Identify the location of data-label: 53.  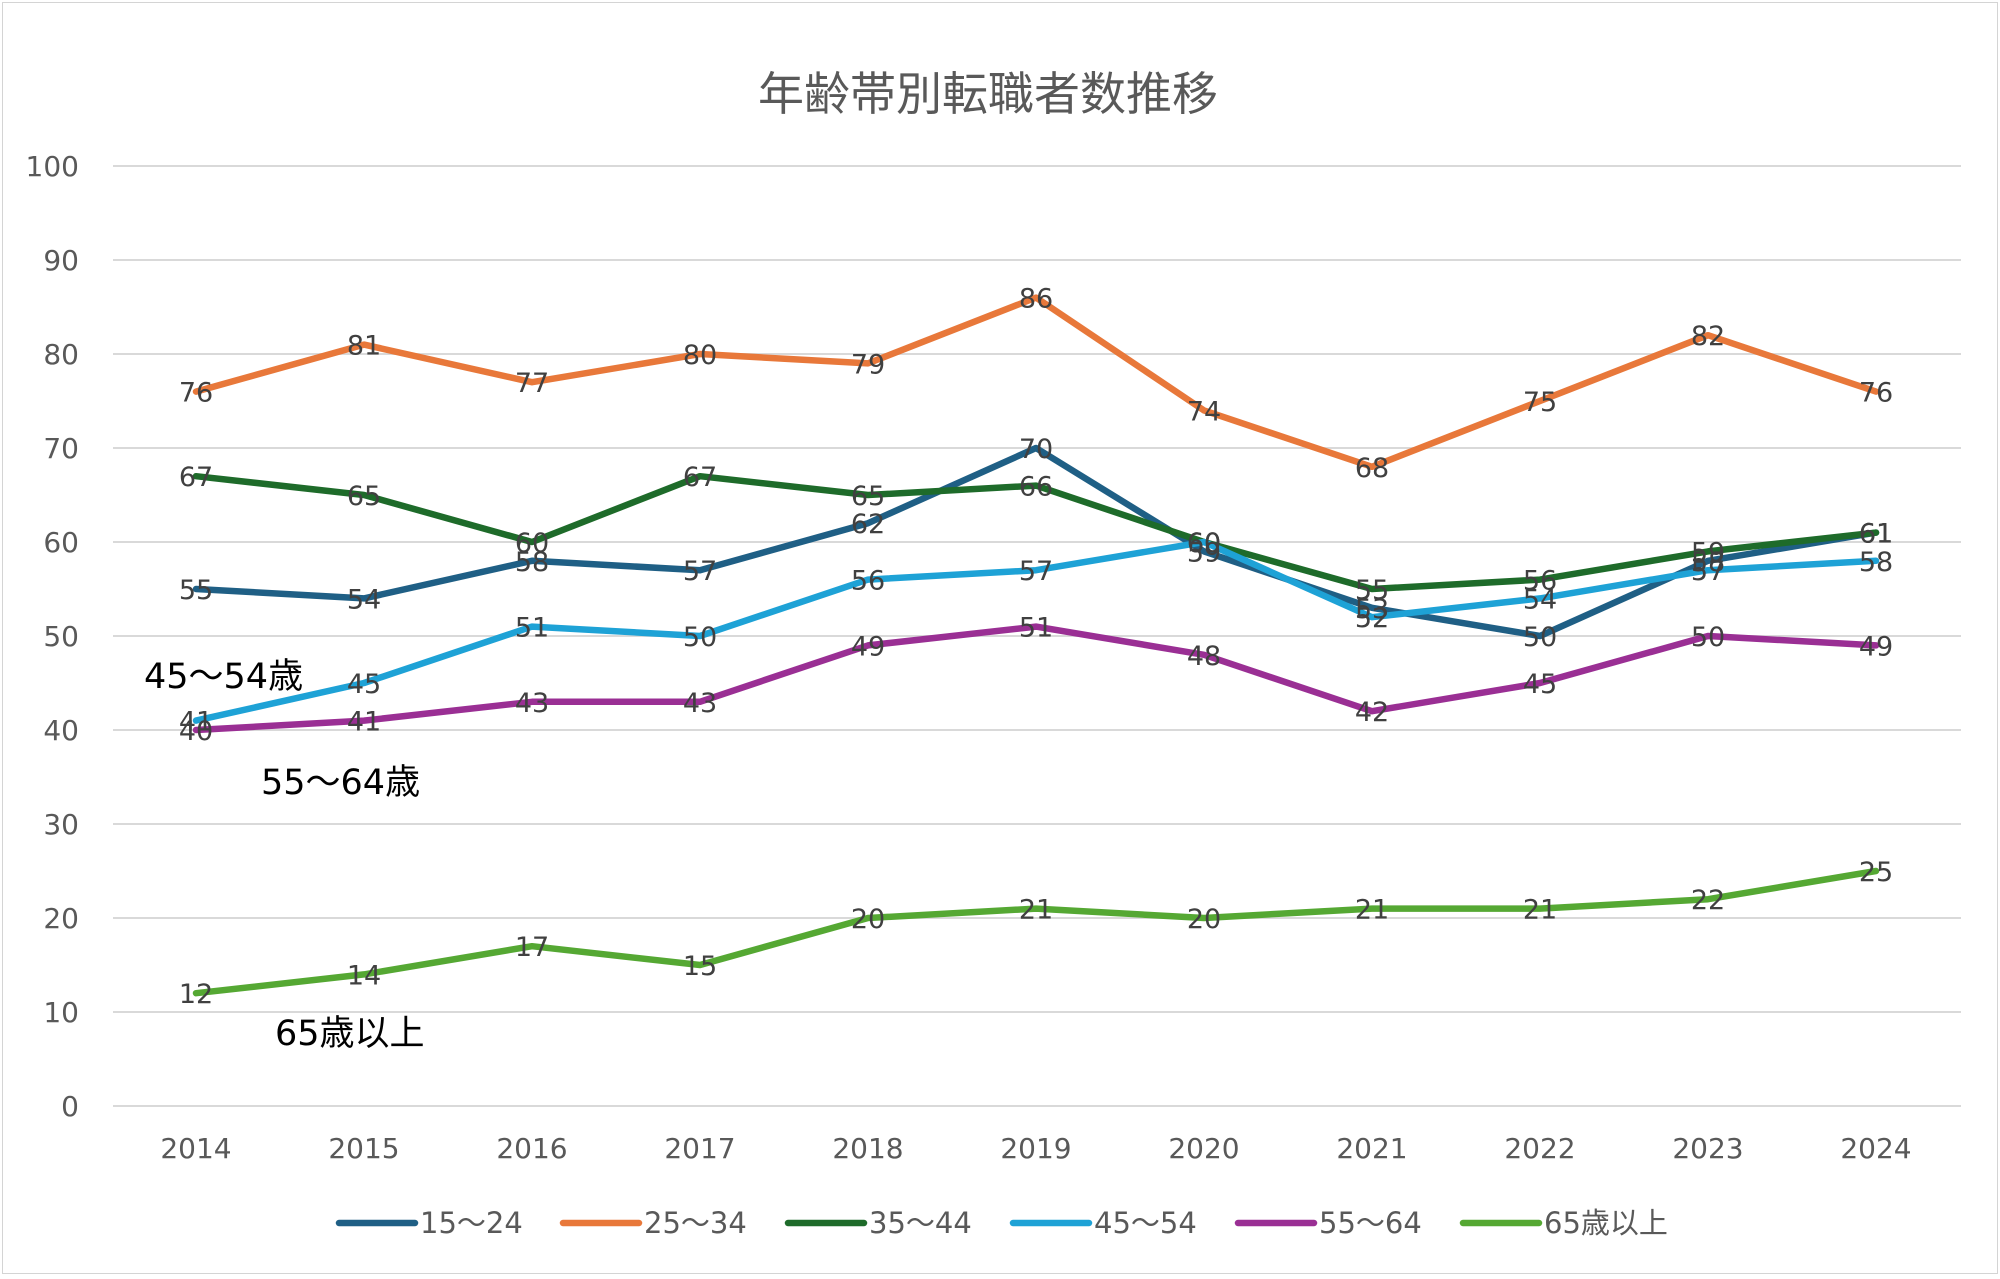
(1372, 609).